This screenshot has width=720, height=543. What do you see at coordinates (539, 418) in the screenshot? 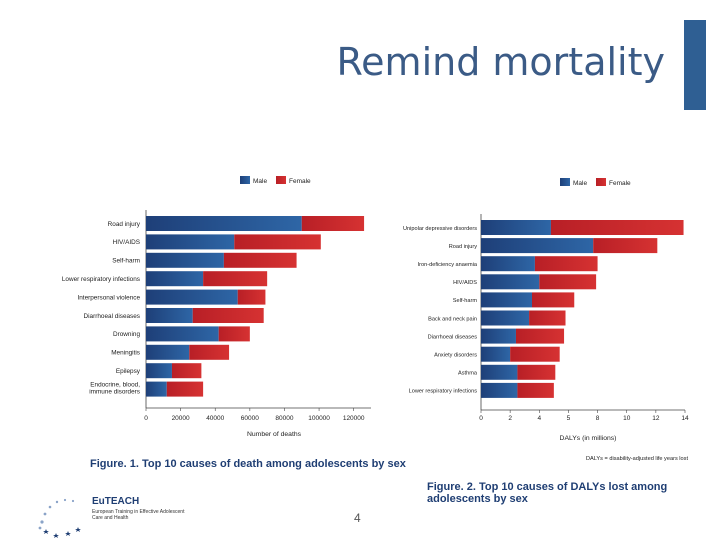
I see `fig2-tick-label: 4` at bounding box center [539, 418].